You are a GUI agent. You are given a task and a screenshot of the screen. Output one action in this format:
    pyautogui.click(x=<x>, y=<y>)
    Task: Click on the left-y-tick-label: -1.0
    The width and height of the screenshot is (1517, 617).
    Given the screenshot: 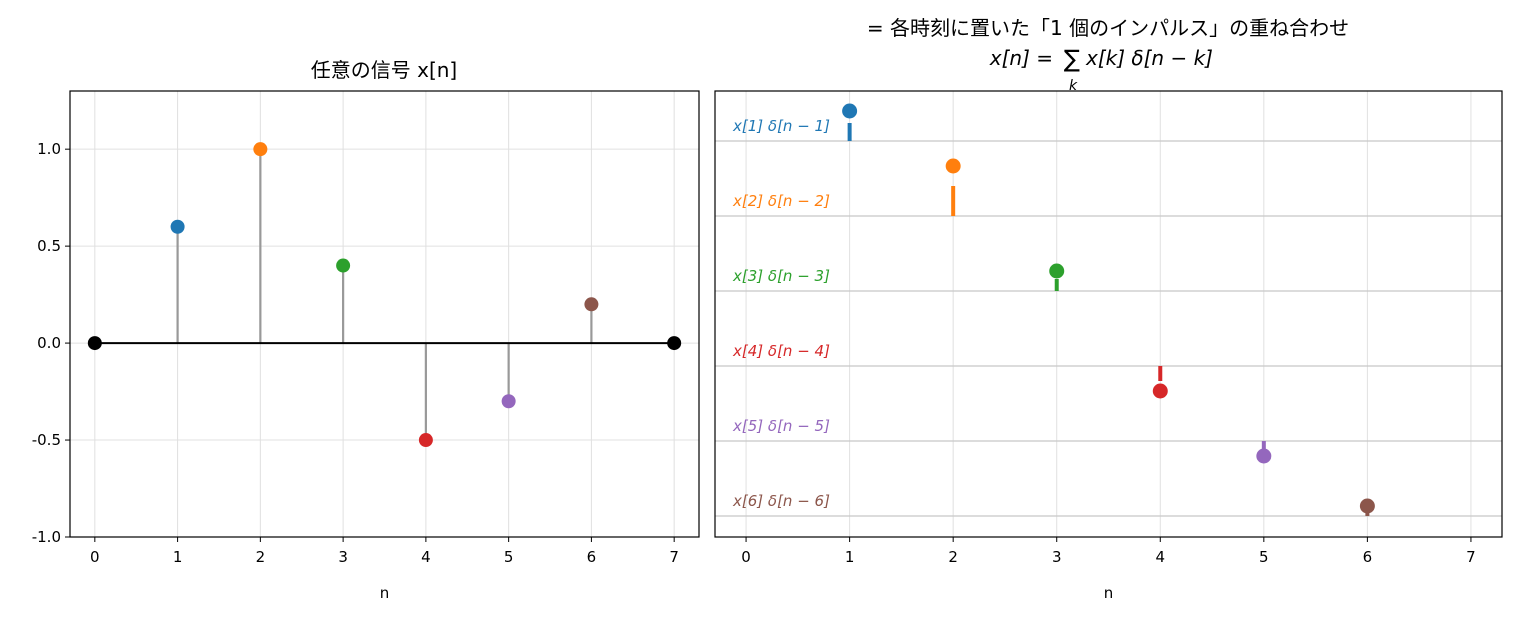 What is the action you would take?
    pyautogui.click(x=46, y=537)
    